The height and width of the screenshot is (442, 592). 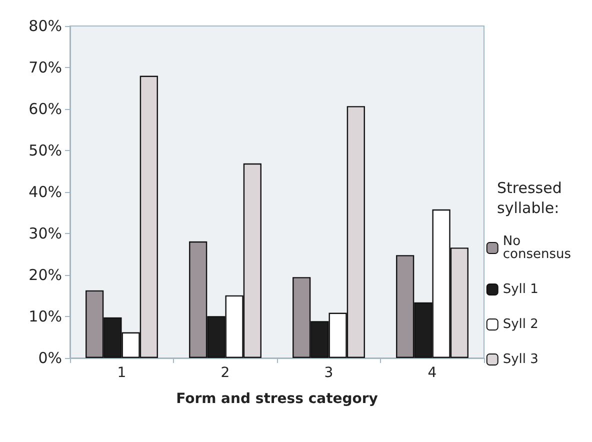 I want to click on x-tick-label: 3, so click(x=329, y=373).